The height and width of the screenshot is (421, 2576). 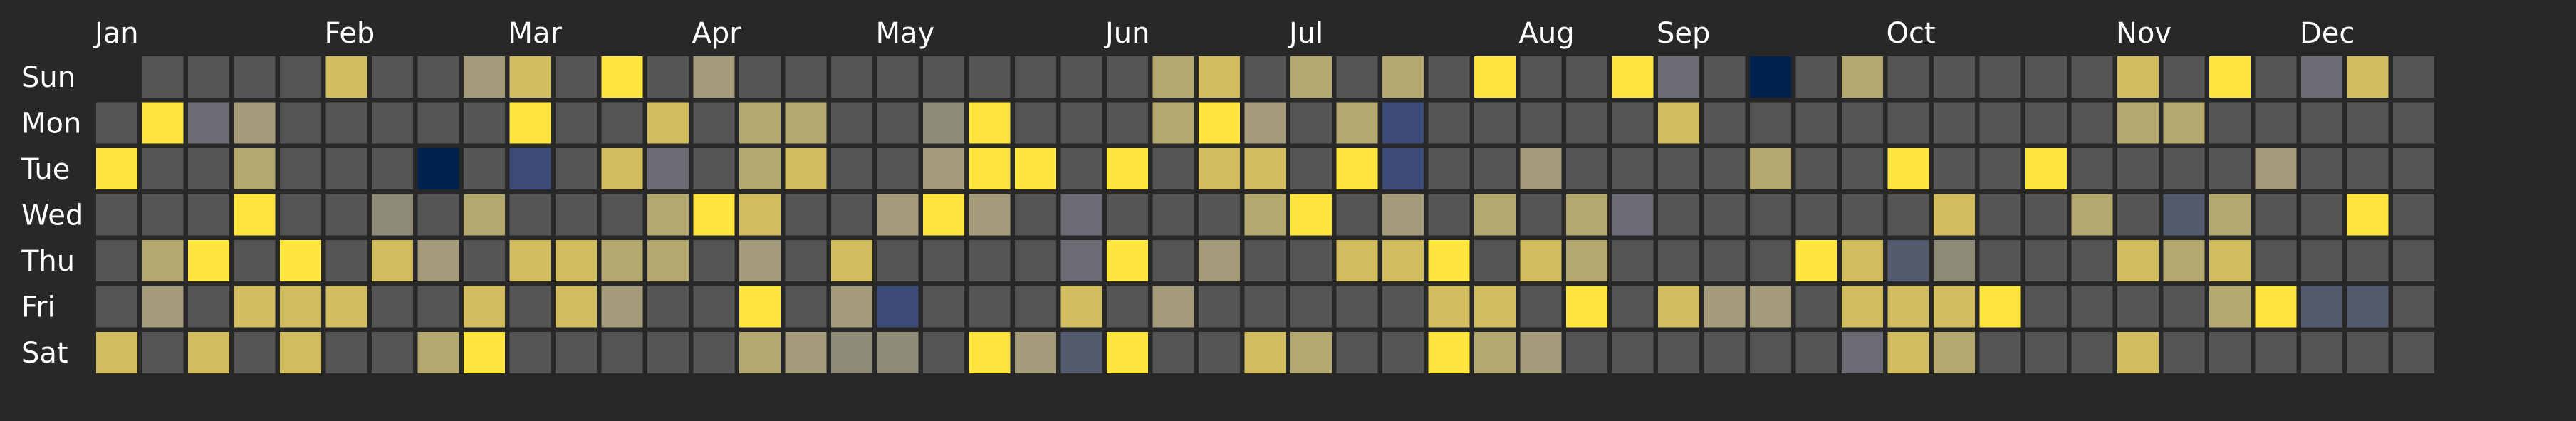 I want to click on weekday-label: Fri, so click(x=38, y=307).